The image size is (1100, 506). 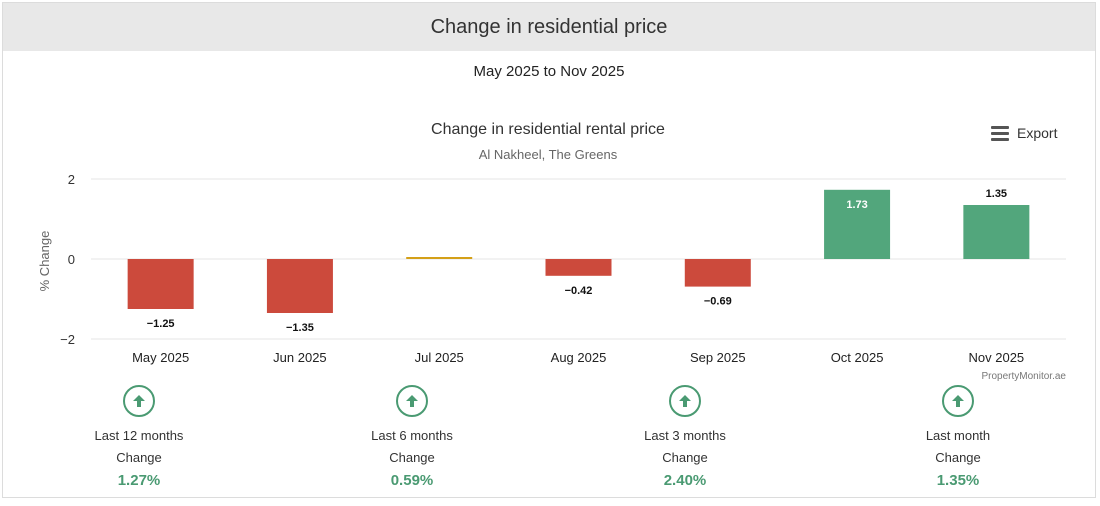 I want to click on hamburger-menu-icon, so click(x=1000, y=133).